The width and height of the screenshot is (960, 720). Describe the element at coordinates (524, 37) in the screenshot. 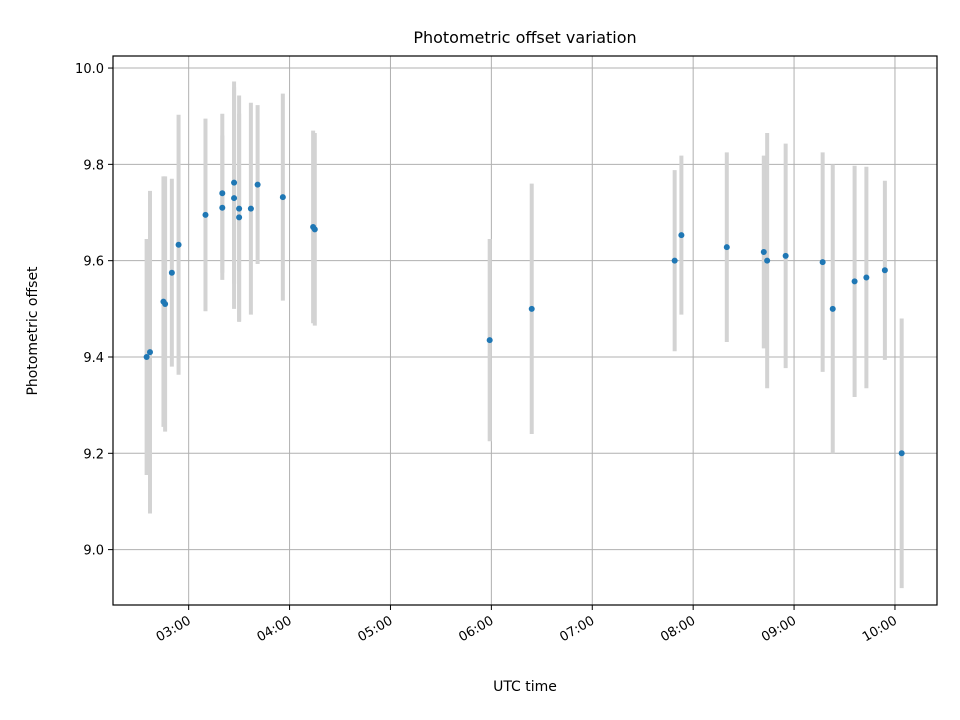

I see `chart-title: Photometric offset variation` at that location.